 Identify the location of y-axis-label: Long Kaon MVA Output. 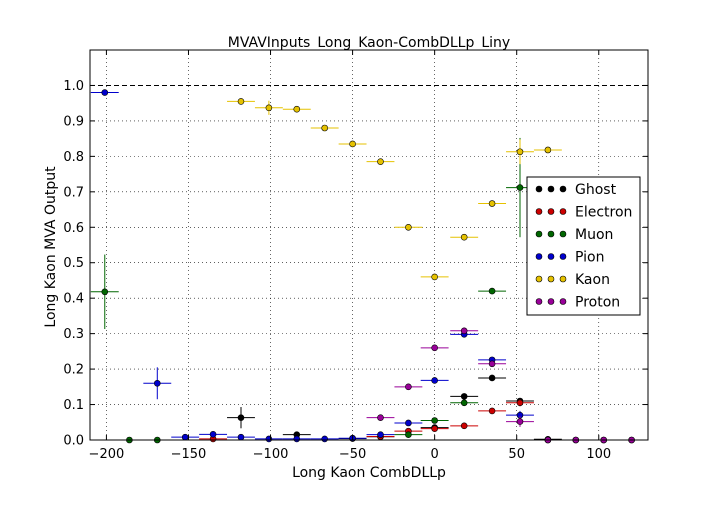
(51, 247).